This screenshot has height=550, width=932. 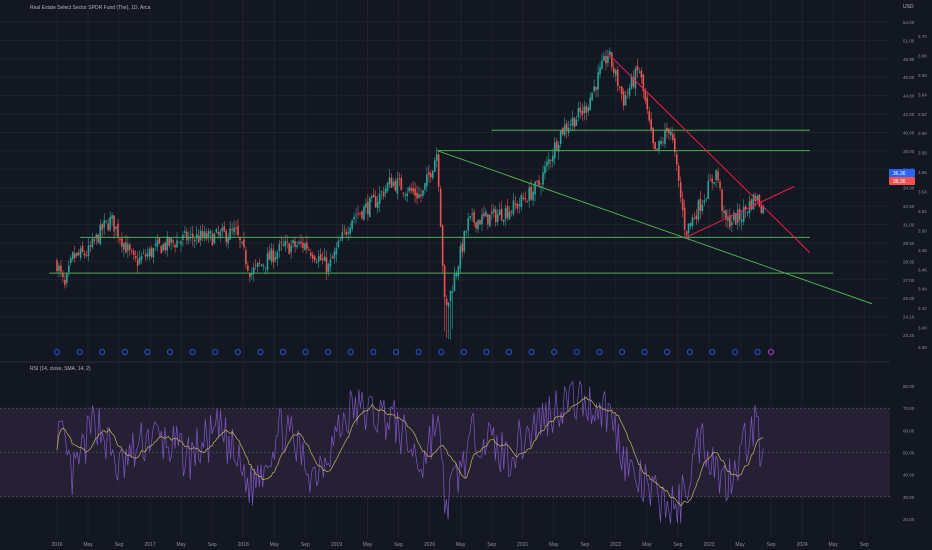 I want to click on x-tick-label: 2021, so click(x=522, y=545).